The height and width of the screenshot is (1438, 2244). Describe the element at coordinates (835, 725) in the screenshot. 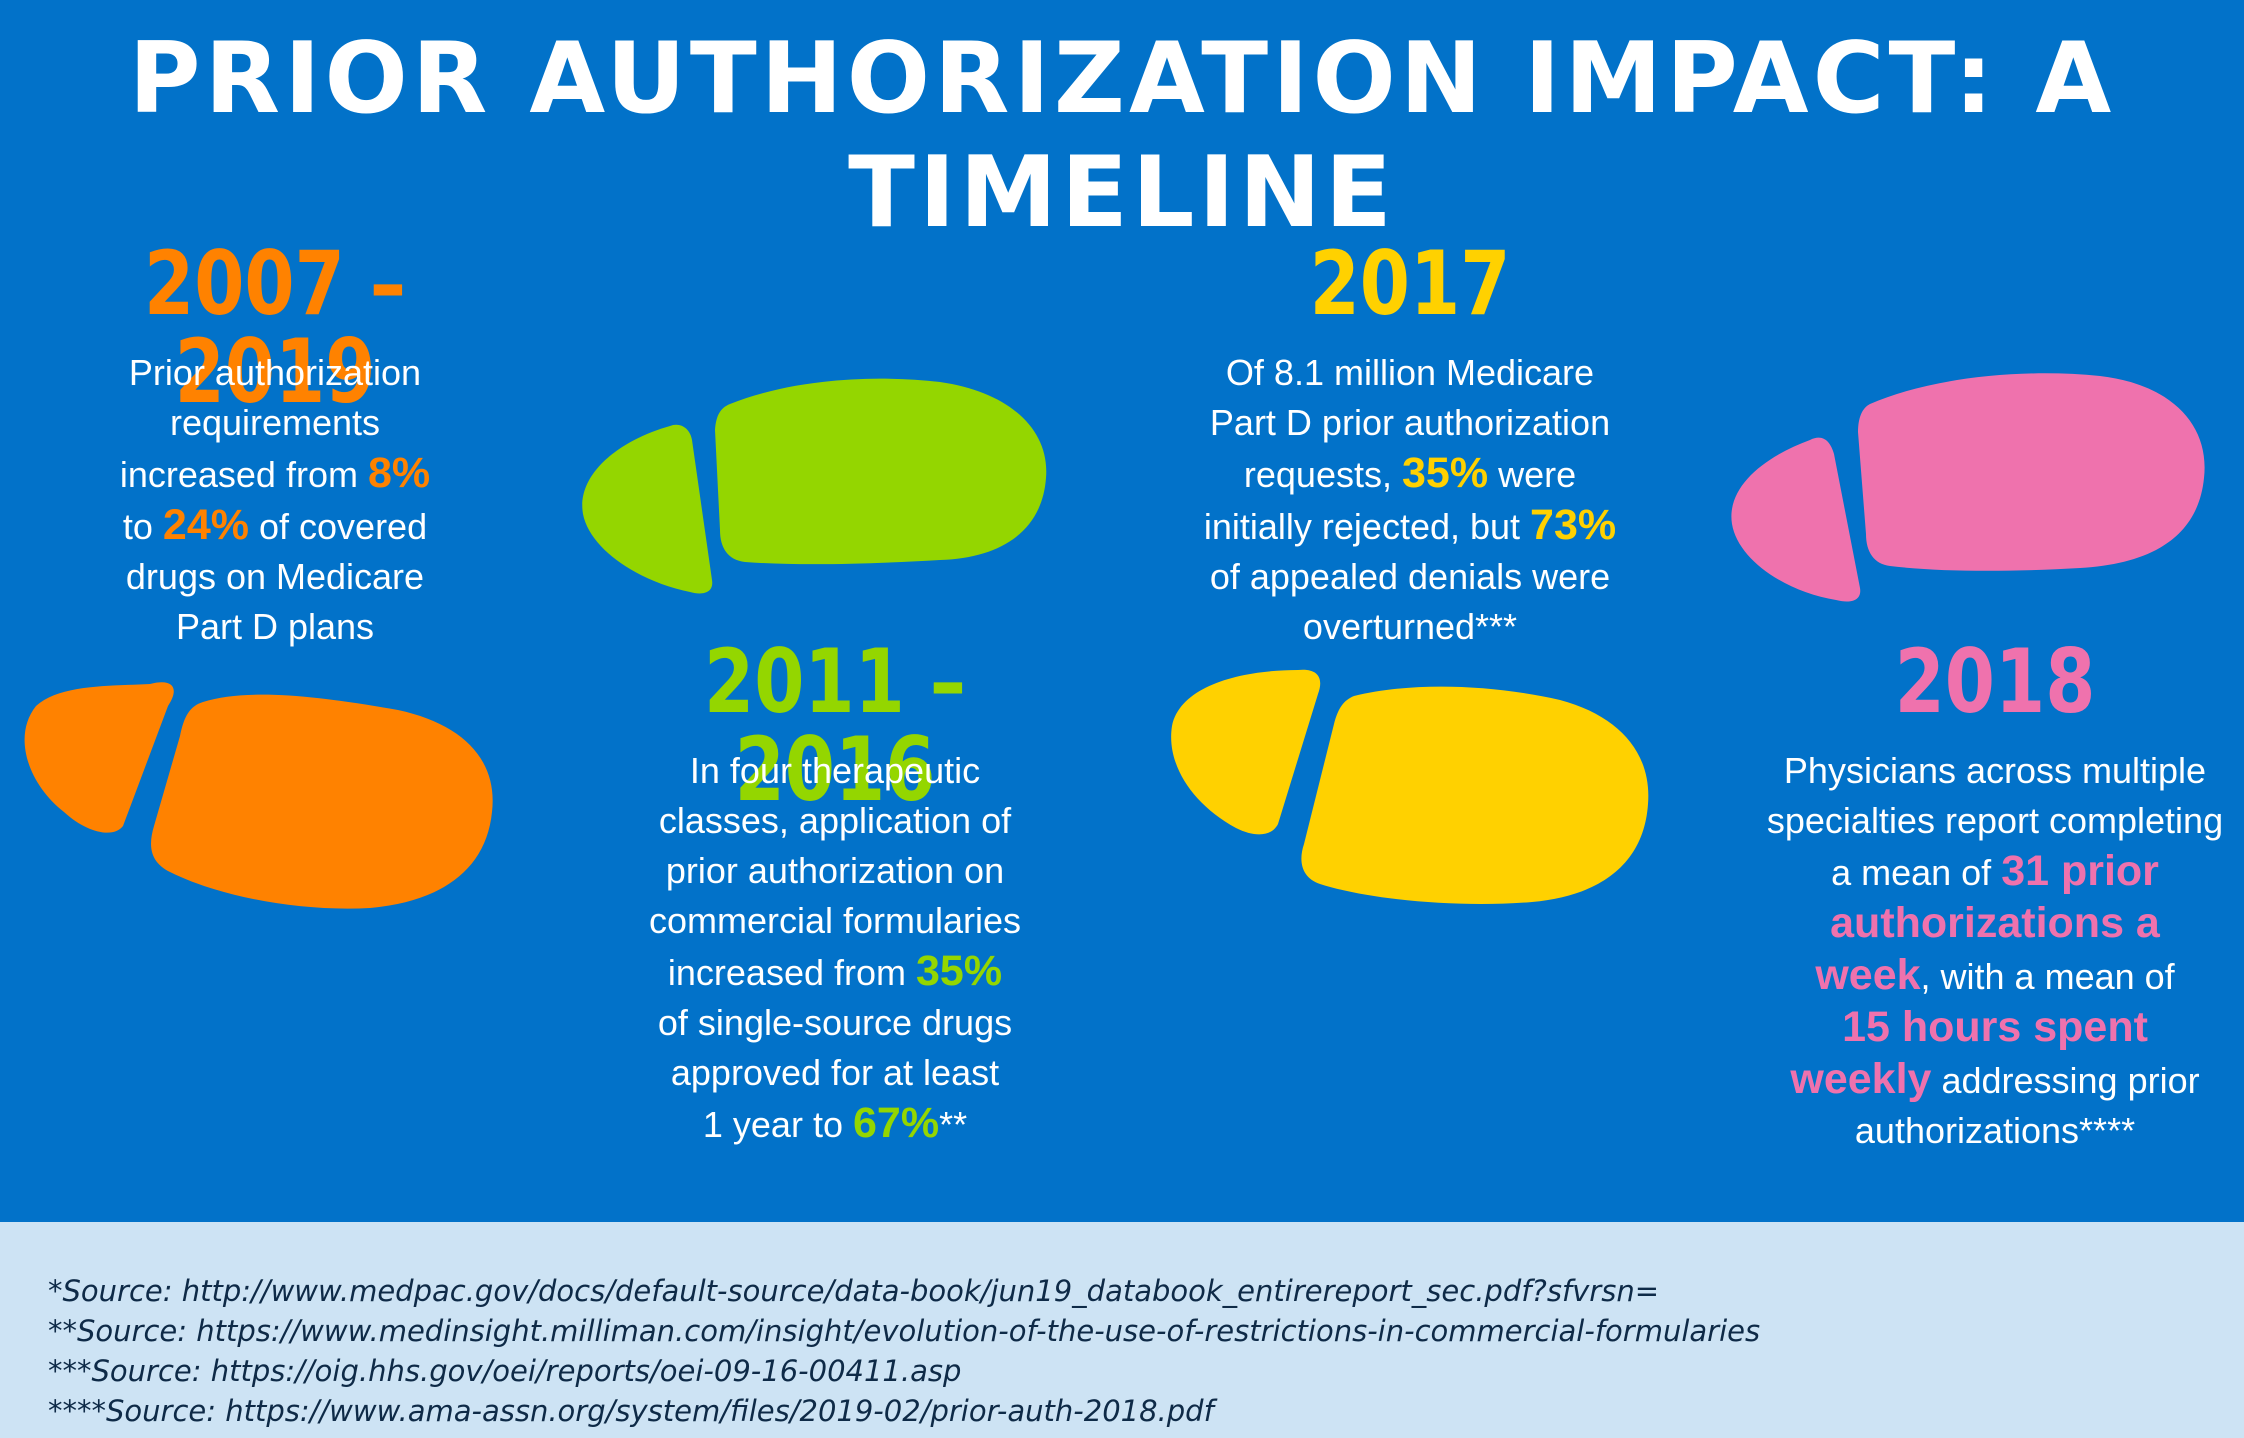

I see `year-2011-2016: 2011 – 2016` at that location.